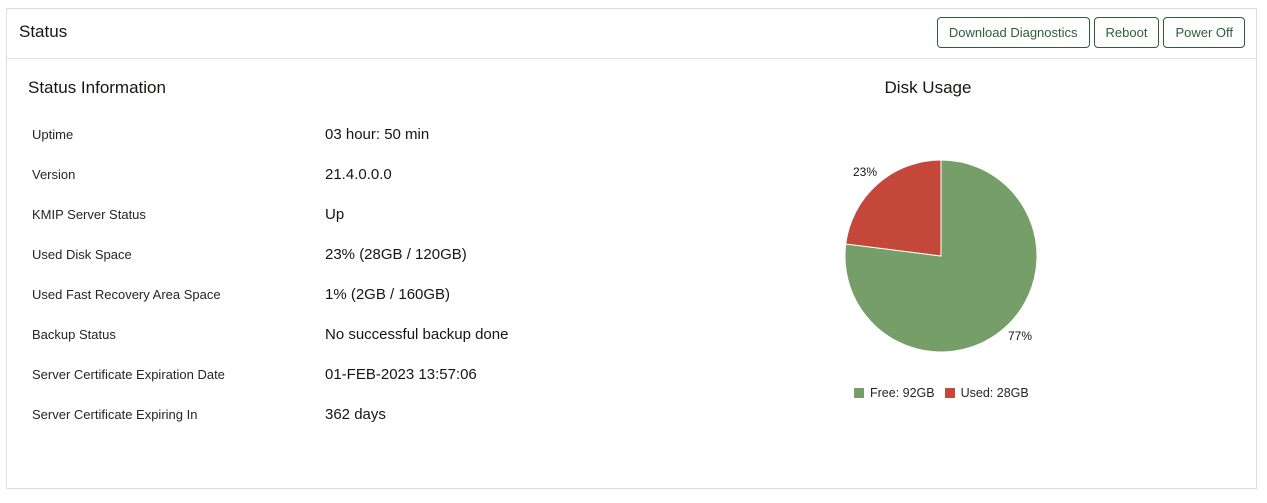 The width and height of the screenshot is (1267, 503). I want to click on info-value: No successful backup done, so click(417, 334).